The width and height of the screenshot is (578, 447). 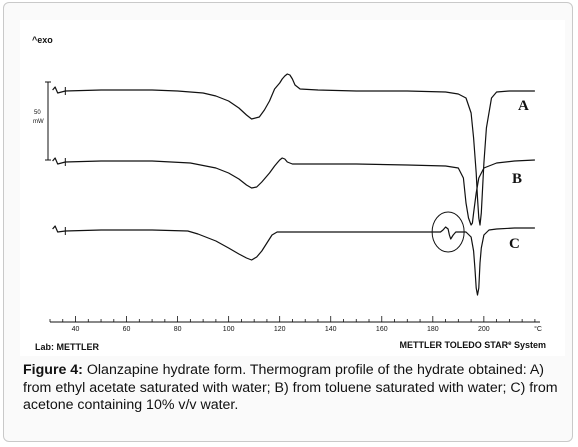 I want to click on x-tick-label: 160, so click(x=382, y=329).